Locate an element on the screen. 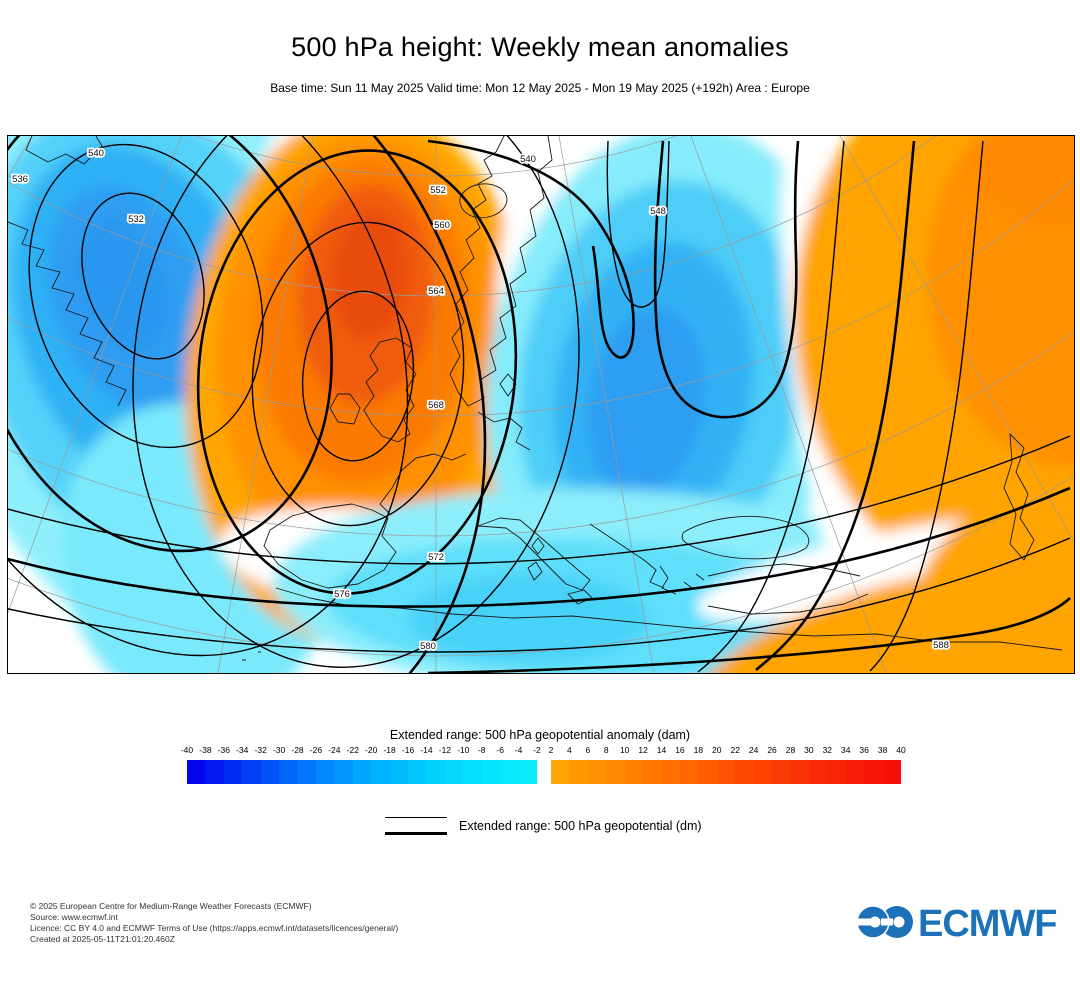  contour-line-samples is located at coordinates (416, 826).